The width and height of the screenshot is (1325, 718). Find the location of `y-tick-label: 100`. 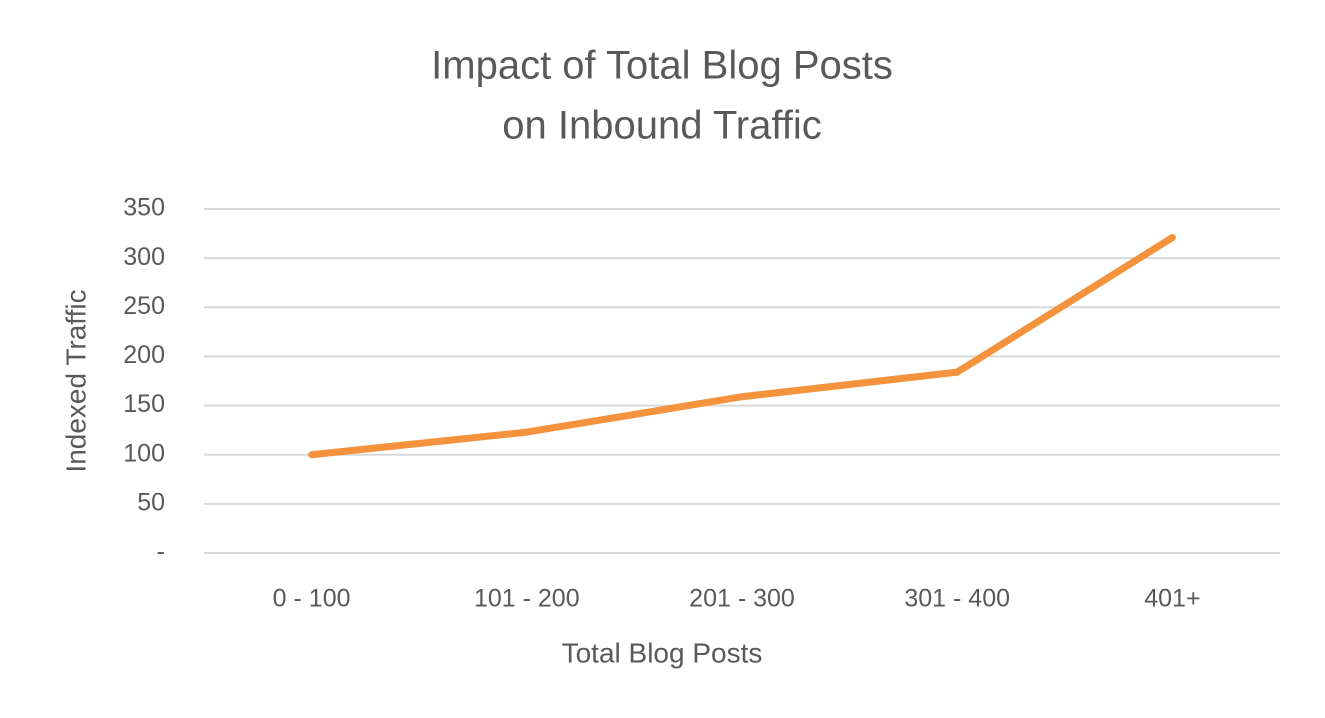

y-tick-label: 100 is located at coordinates (144, 453).